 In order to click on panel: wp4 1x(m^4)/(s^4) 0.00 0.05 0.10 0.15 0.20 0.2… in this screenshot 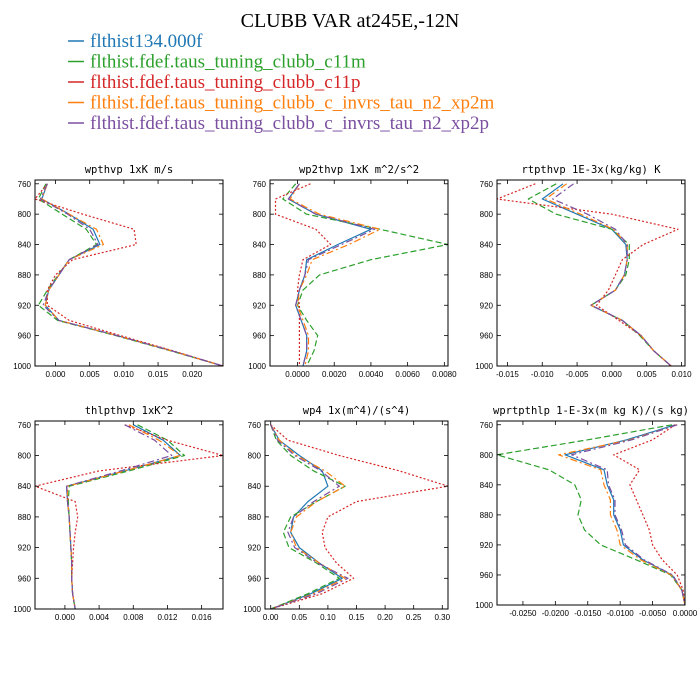, I will do `click(346, 513)`.